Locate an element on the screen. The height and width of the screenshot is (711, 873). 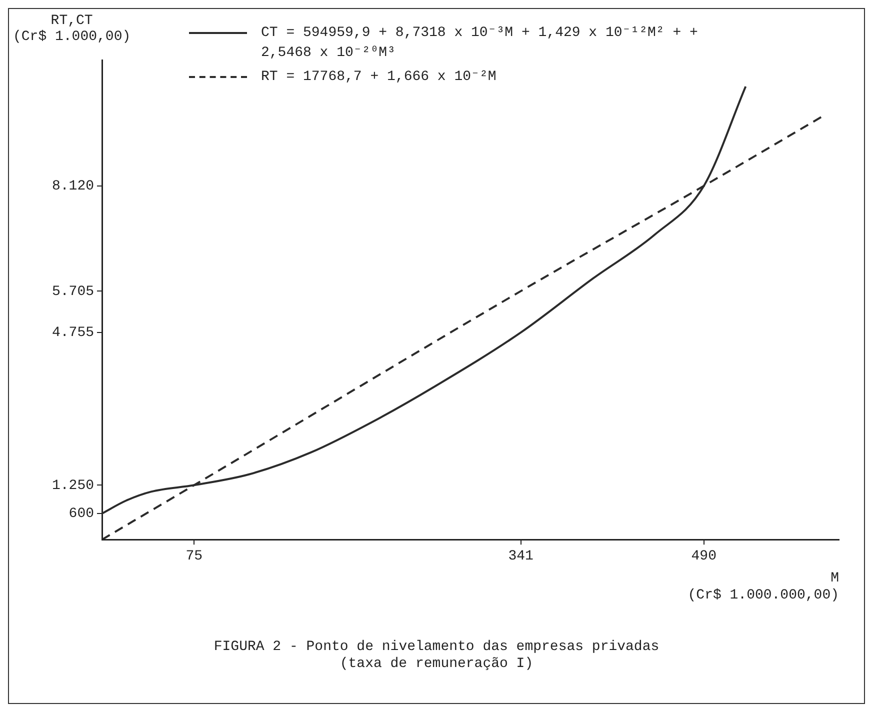
y-tick-label: 600 is located at coordinates (81, 514).